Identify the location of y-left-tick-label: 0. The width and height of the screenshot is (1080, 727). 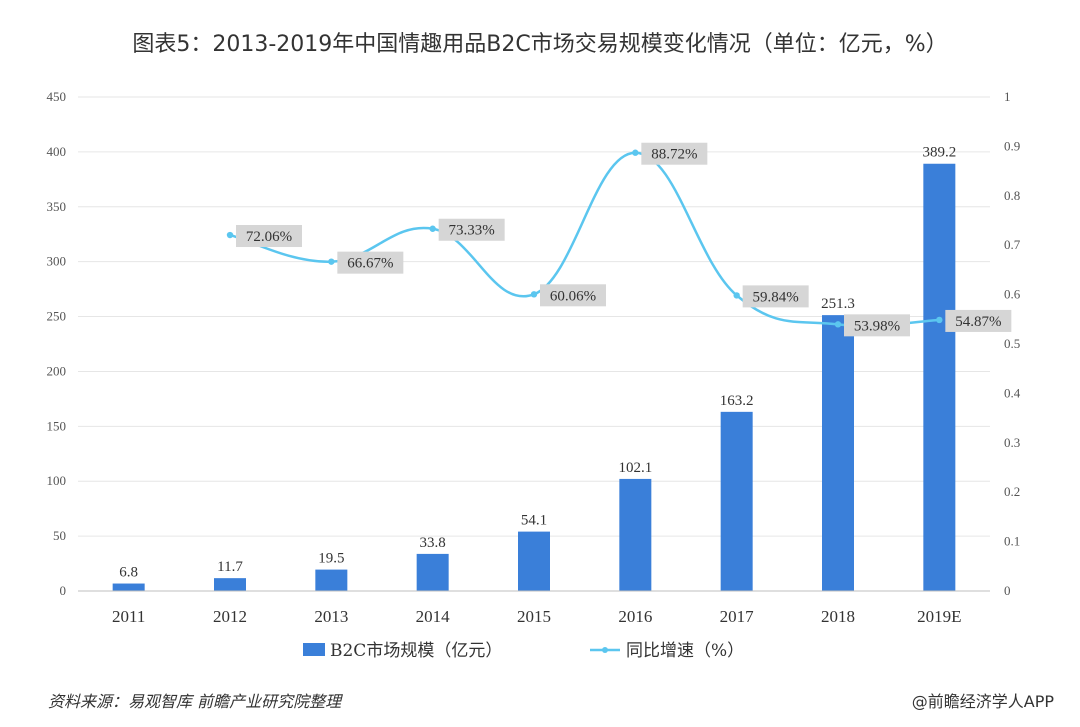
(63, 590).